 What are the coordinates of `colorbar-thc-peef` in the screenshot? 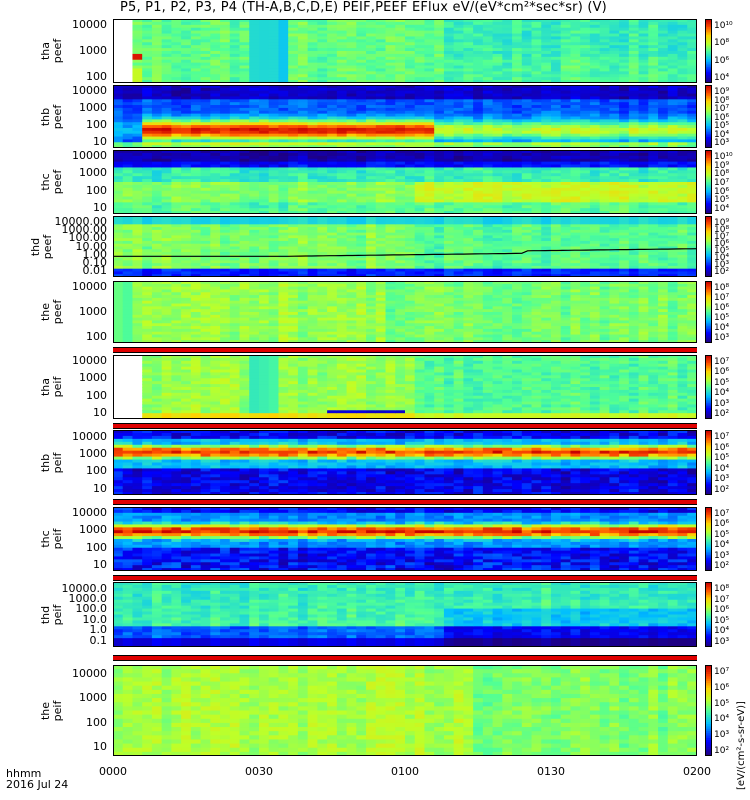 It's located at (708, 182).